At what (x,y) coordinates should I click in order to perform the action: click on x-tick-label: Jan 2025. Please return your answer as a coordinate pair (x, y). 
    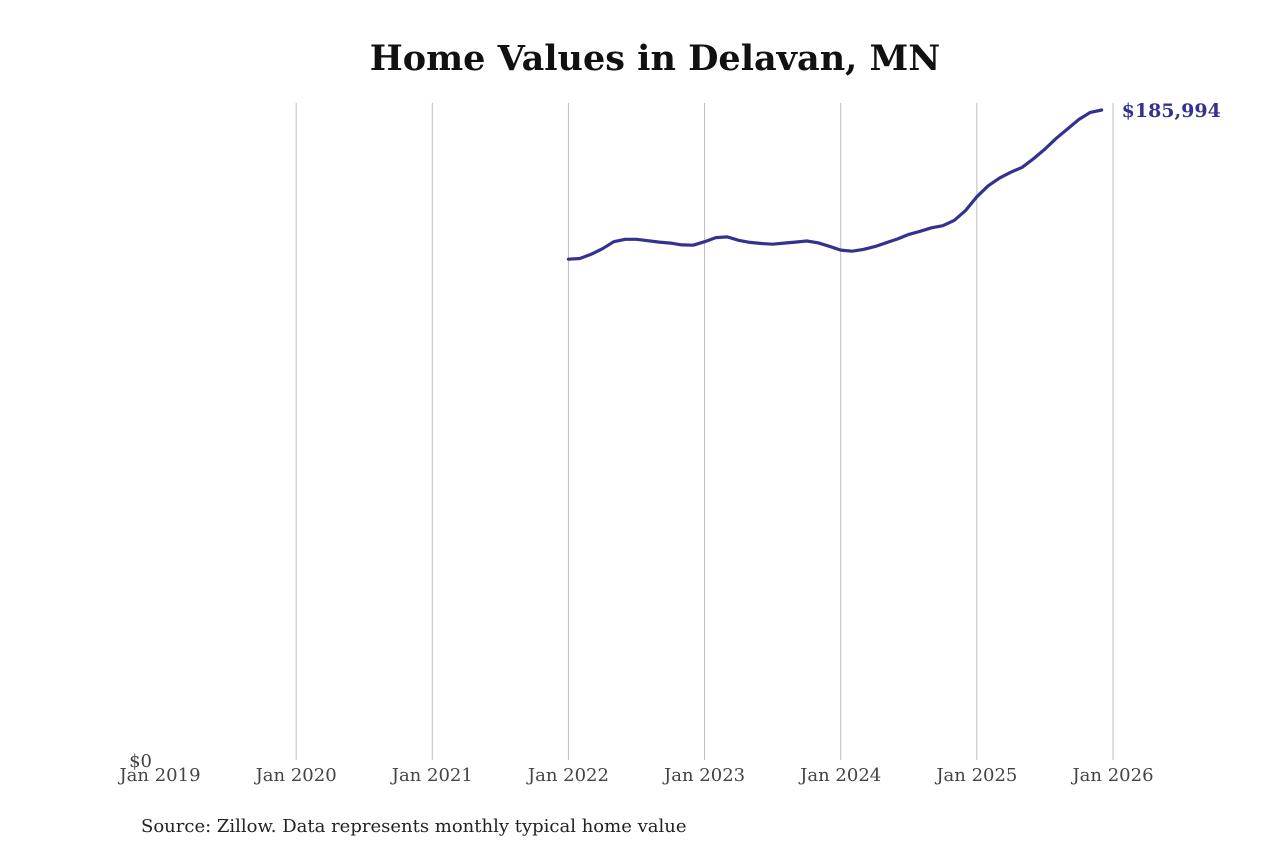
    Looking at the image, I should click on (975, 775).